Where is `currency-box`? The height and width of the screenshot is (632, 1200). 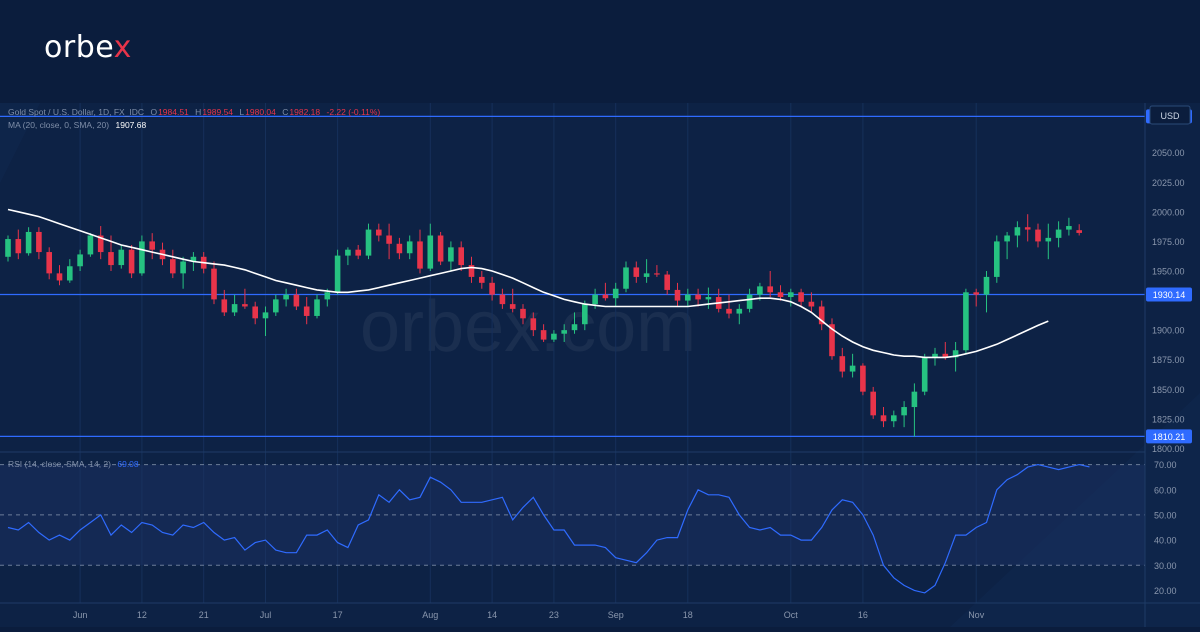 currency-box is located at coordinates (1170, 115).